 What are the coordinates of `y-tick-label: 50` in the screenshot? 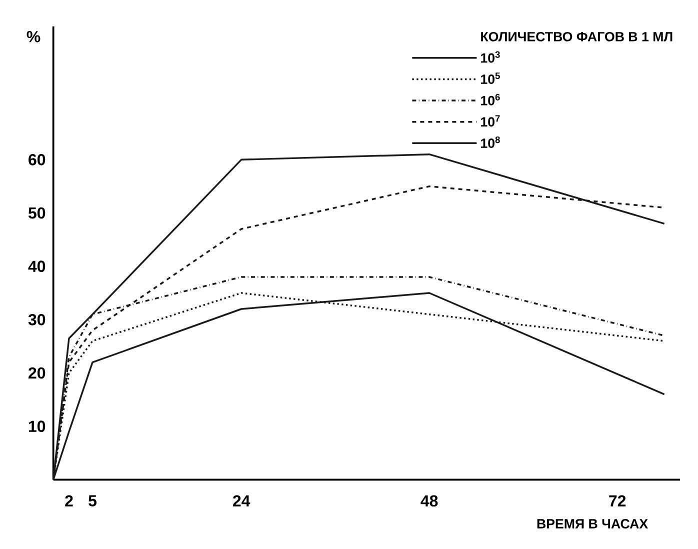 It's located at (37, 213).